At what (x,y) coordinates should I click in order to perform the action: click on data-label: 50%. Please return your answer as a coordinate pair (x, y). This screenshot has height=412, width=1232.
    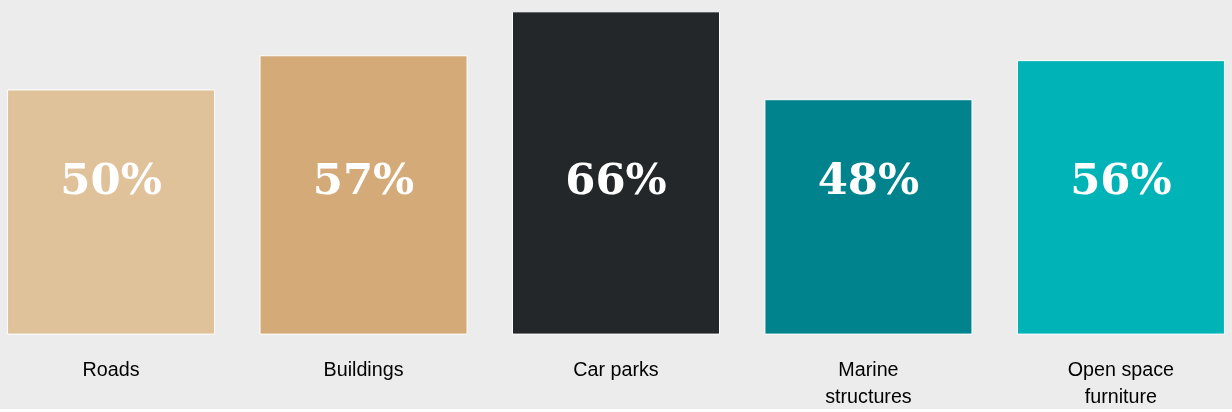
    Looking at the image, I should click on (111, 179).